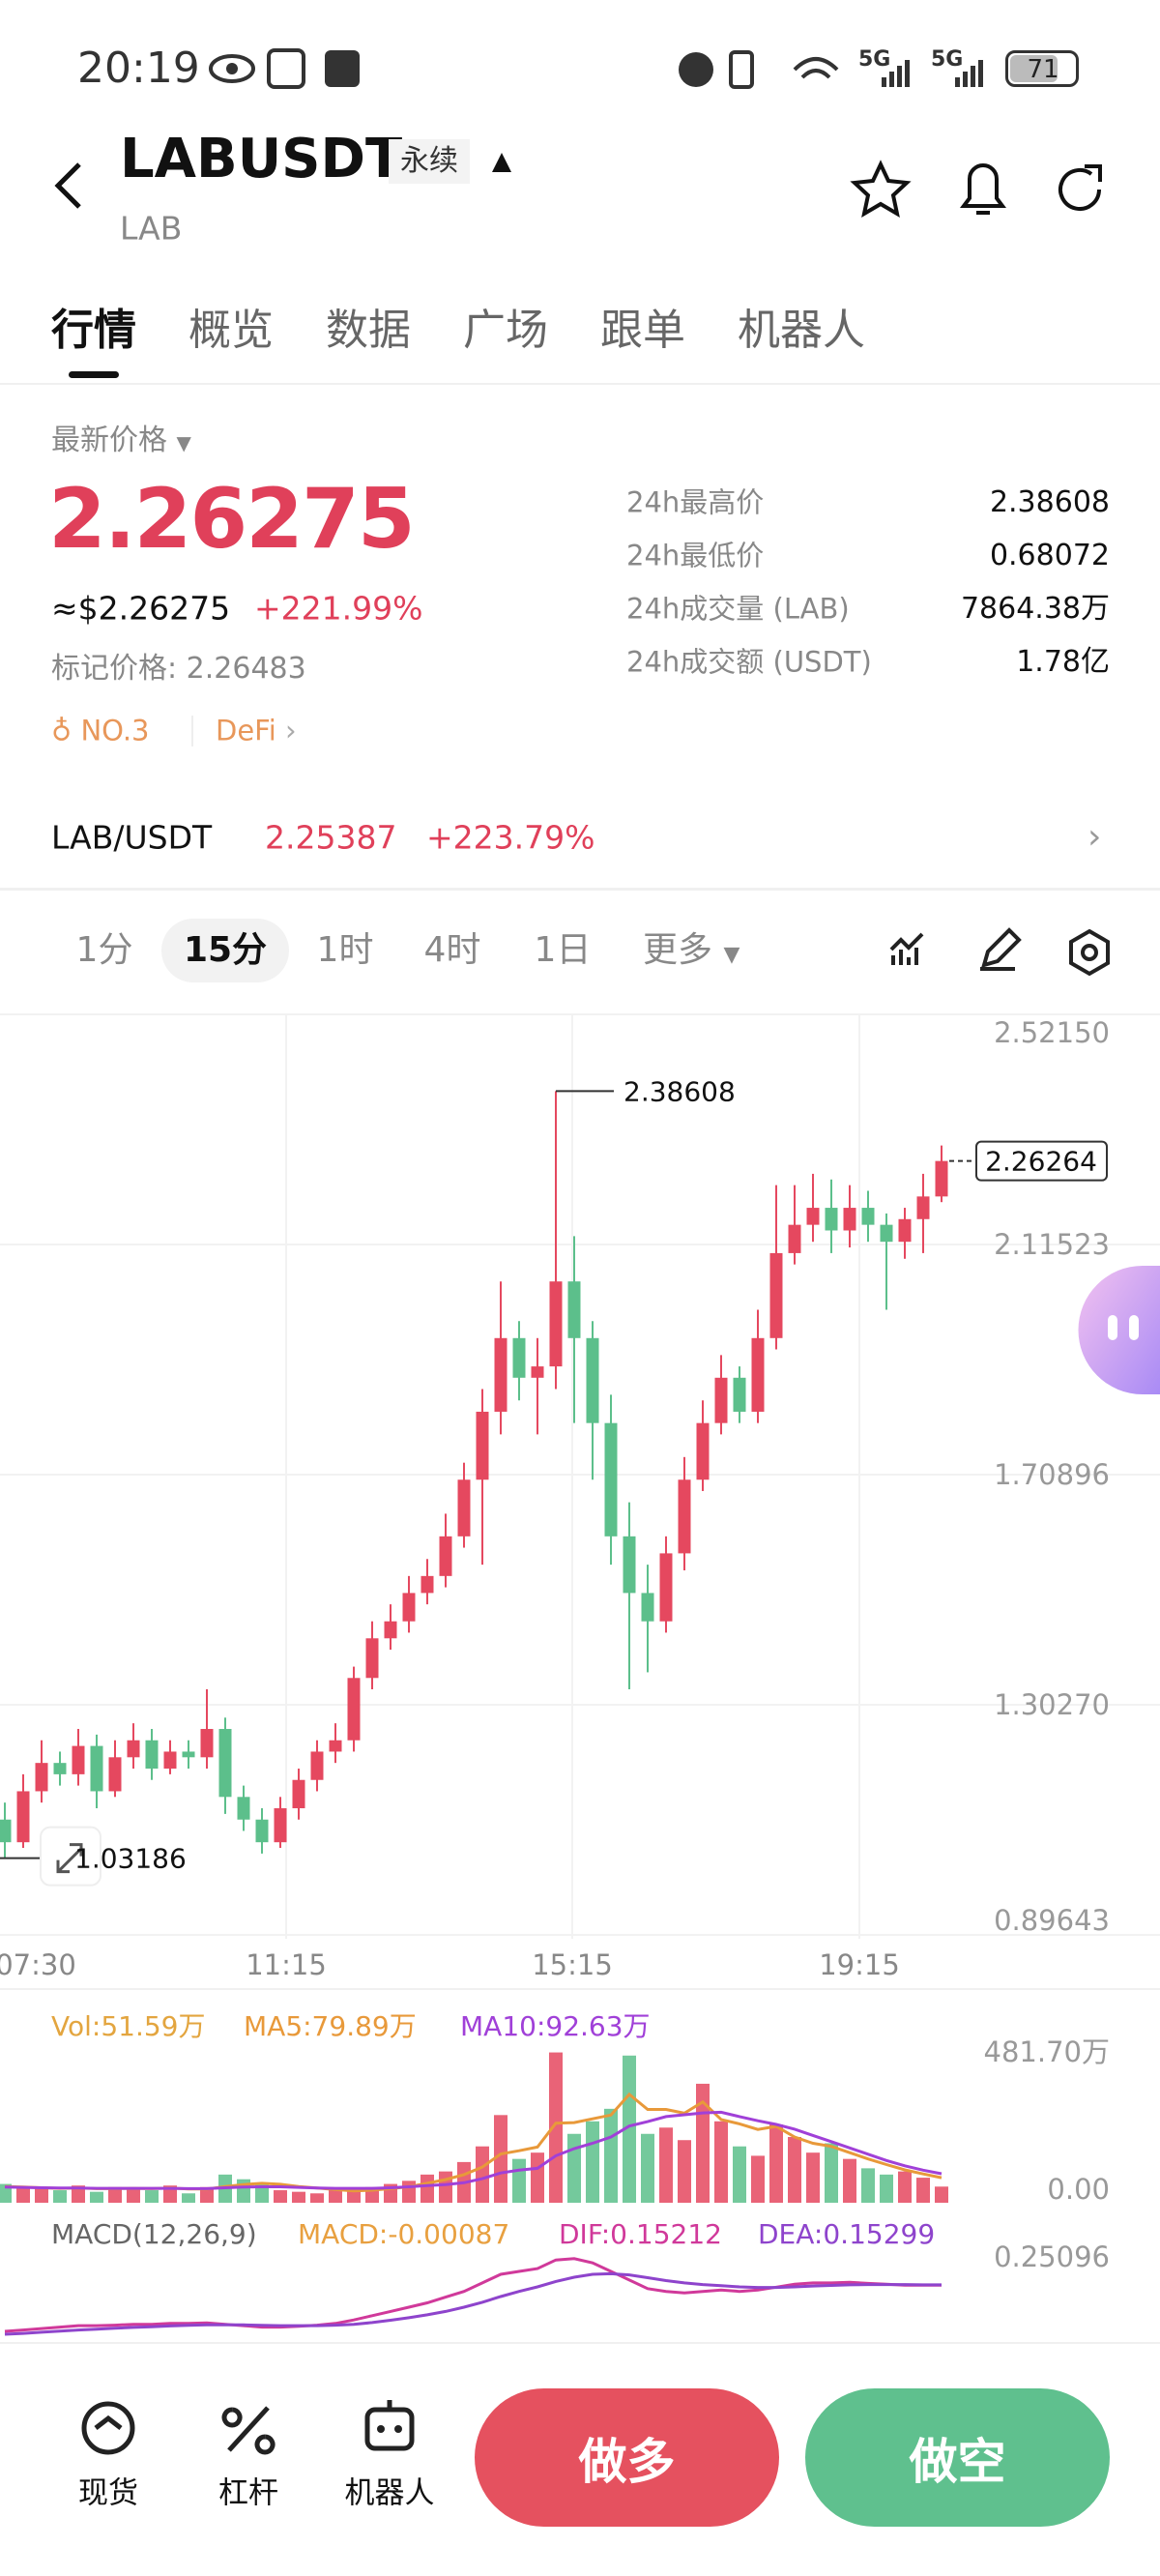 The image size is (1160, 2576). Describe the element at coordinates (1119, 1330) in the screenshot. I see `assistant-bubble` at that location.